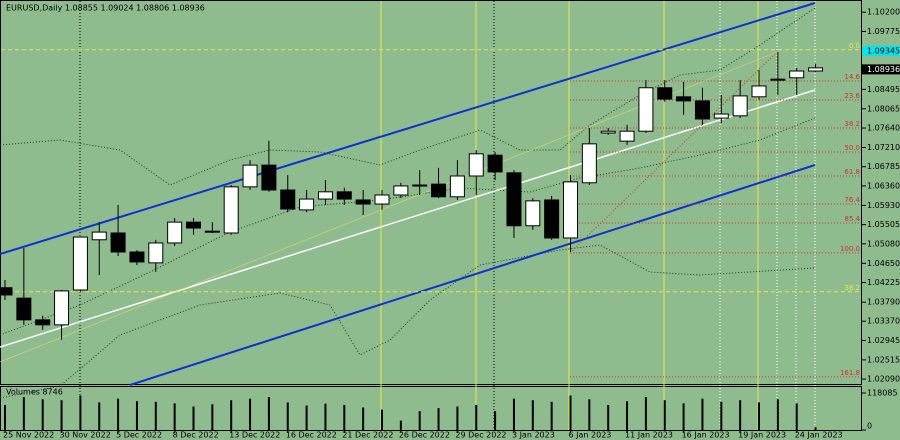 The image size is (900, 440). I want to click on y-tick-label: 1.09775, so click(883, 31).